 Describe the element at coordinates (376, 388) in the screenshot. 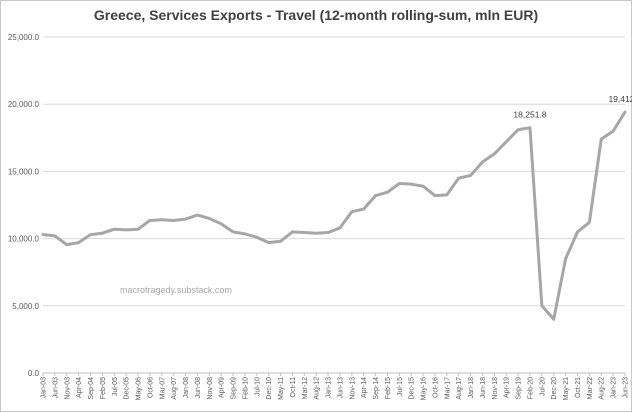

I see `x-tick-label: Sep-14` at that location.